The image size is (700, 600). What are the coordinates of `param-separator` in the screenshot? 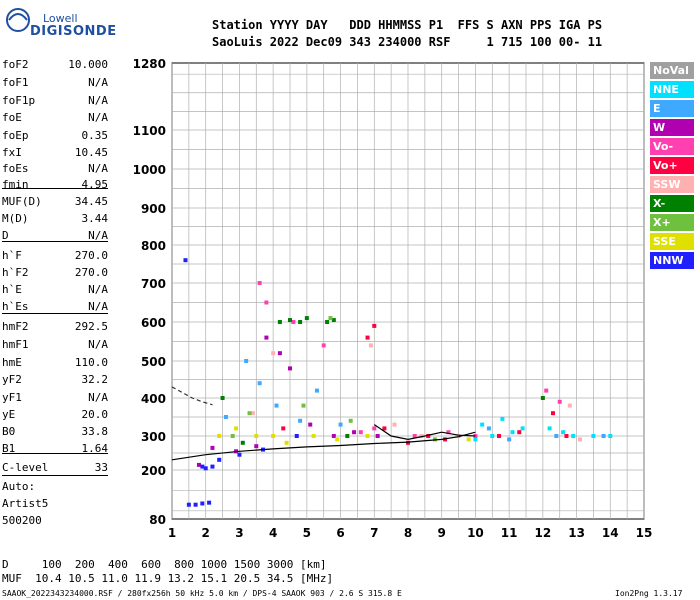 It's located at (55, 188).